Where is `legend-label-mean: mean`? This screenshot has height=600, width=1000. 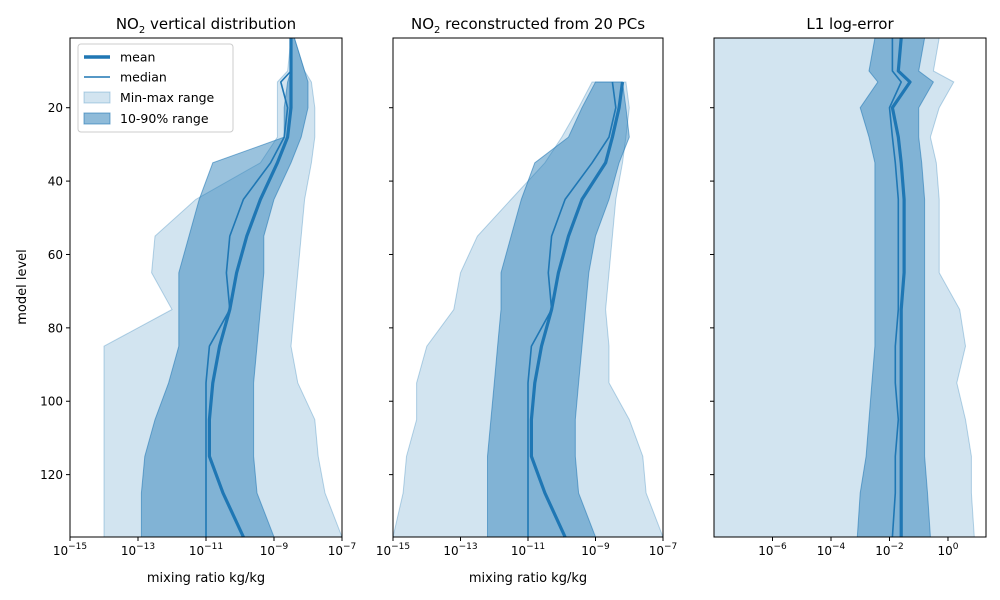 legend-label-mean: mean is located at coordinates (137, 57).